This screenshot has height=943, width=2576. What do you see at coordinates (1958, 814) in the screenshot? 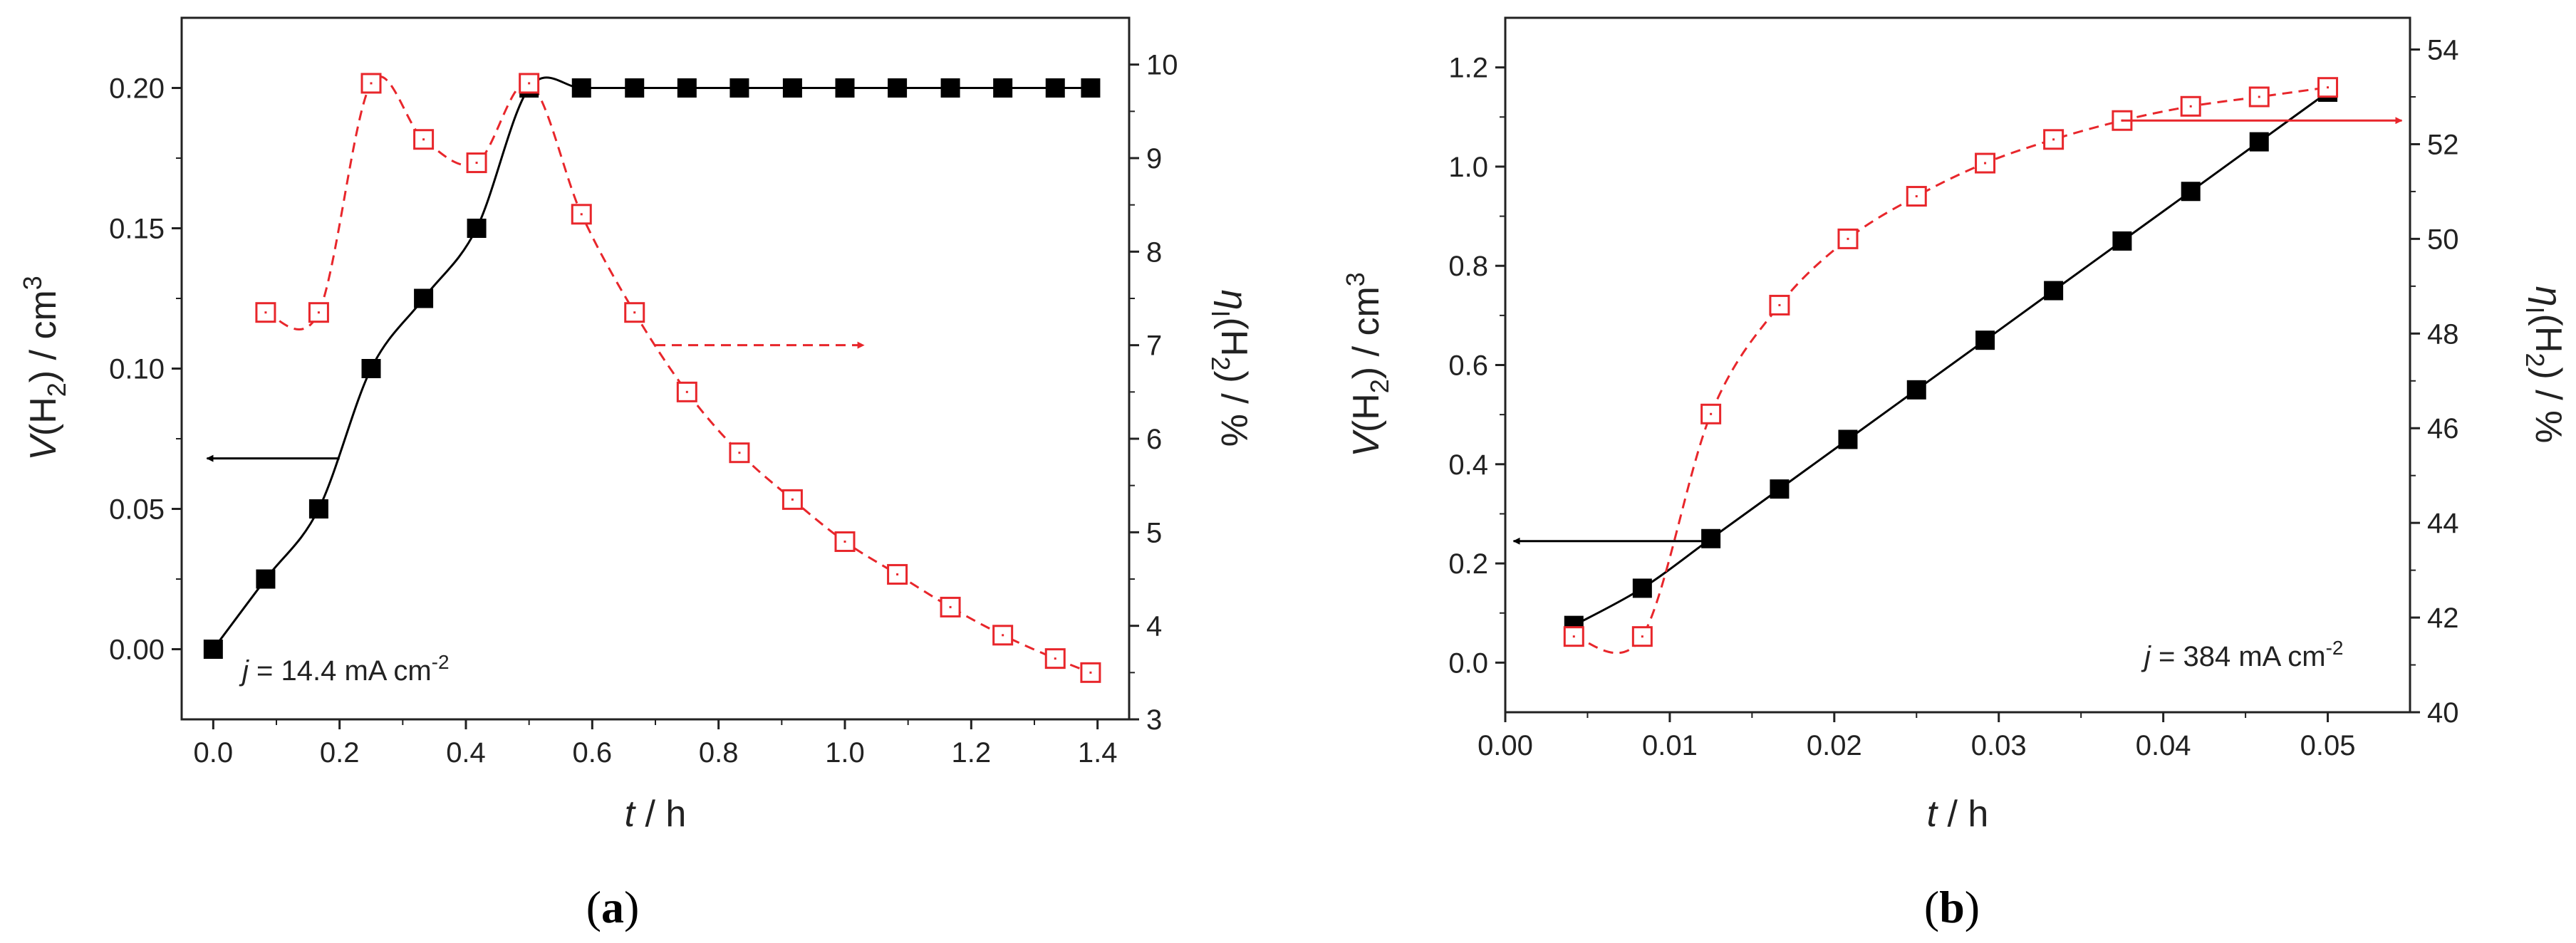
I see `x-axis-title-b: t / h` at bounding box center [1958, 814].